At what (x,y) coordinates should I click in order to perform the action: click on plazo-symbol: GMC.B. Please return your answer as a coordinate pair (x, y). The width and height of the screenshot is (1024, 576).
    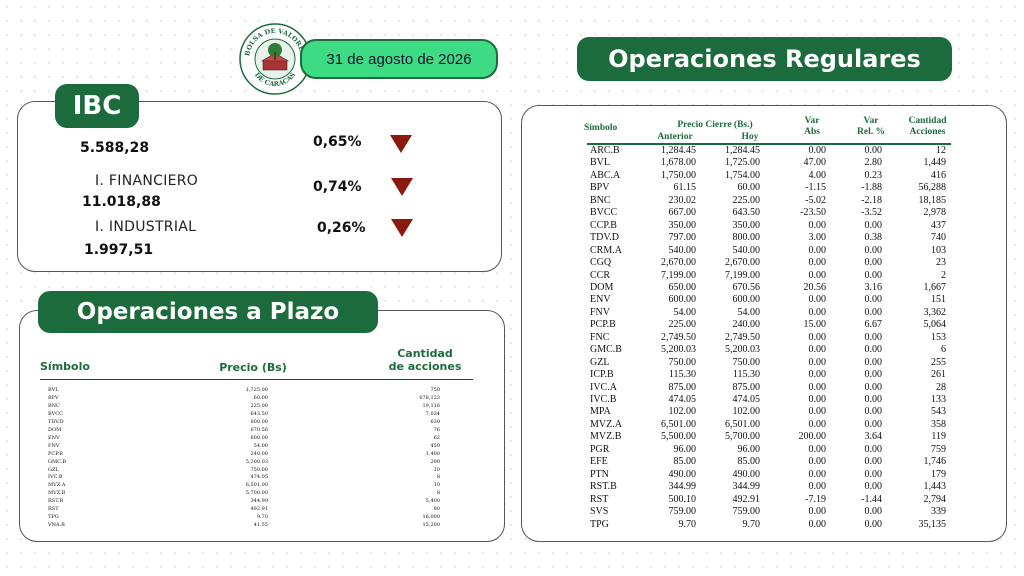
    Looking at the image, I should click on (57, 461).